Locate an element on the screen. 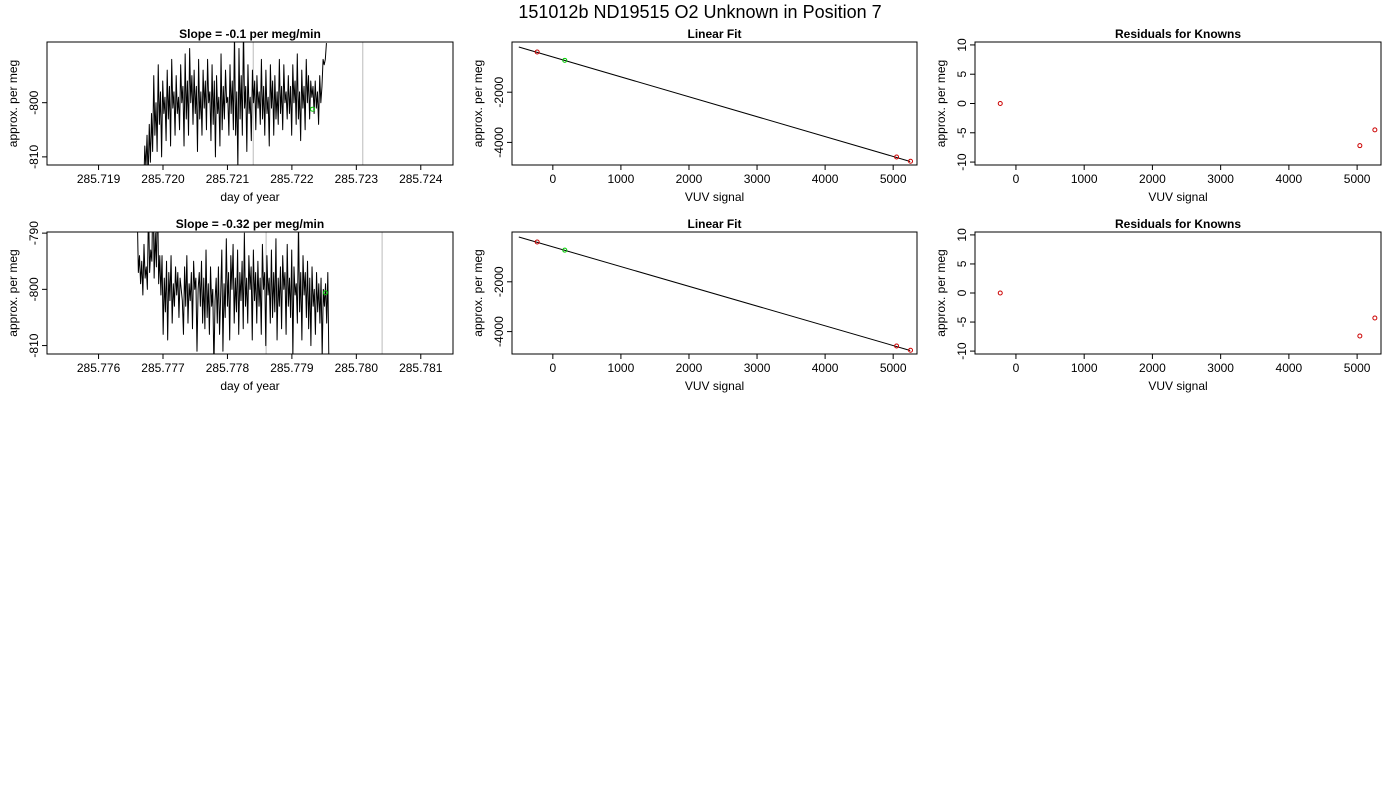 This screenshot has width=1400, height=800. y-tick-label: -5 is located at coordinates (962, 321).